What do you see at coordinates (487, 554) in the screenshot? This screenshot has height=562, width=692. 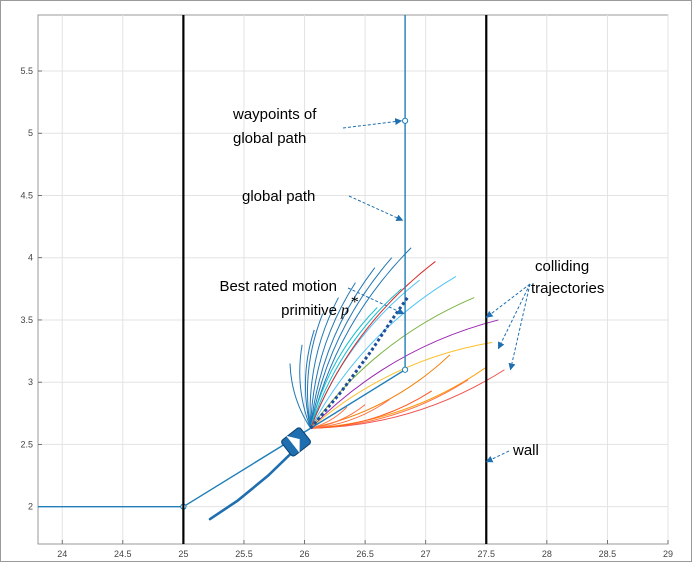 I see `x-tick-label: 27.5` at bounding box center [487, 554].